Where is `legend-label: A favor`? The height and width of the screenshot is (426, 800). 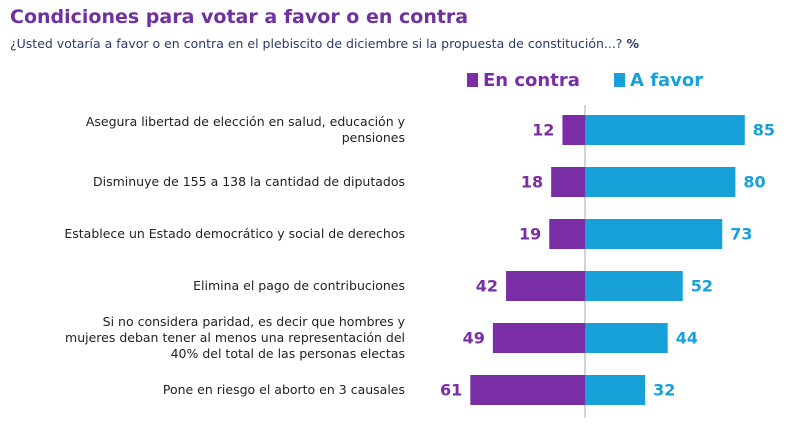 legend-label: A favor is located at coordinates (666, 80).